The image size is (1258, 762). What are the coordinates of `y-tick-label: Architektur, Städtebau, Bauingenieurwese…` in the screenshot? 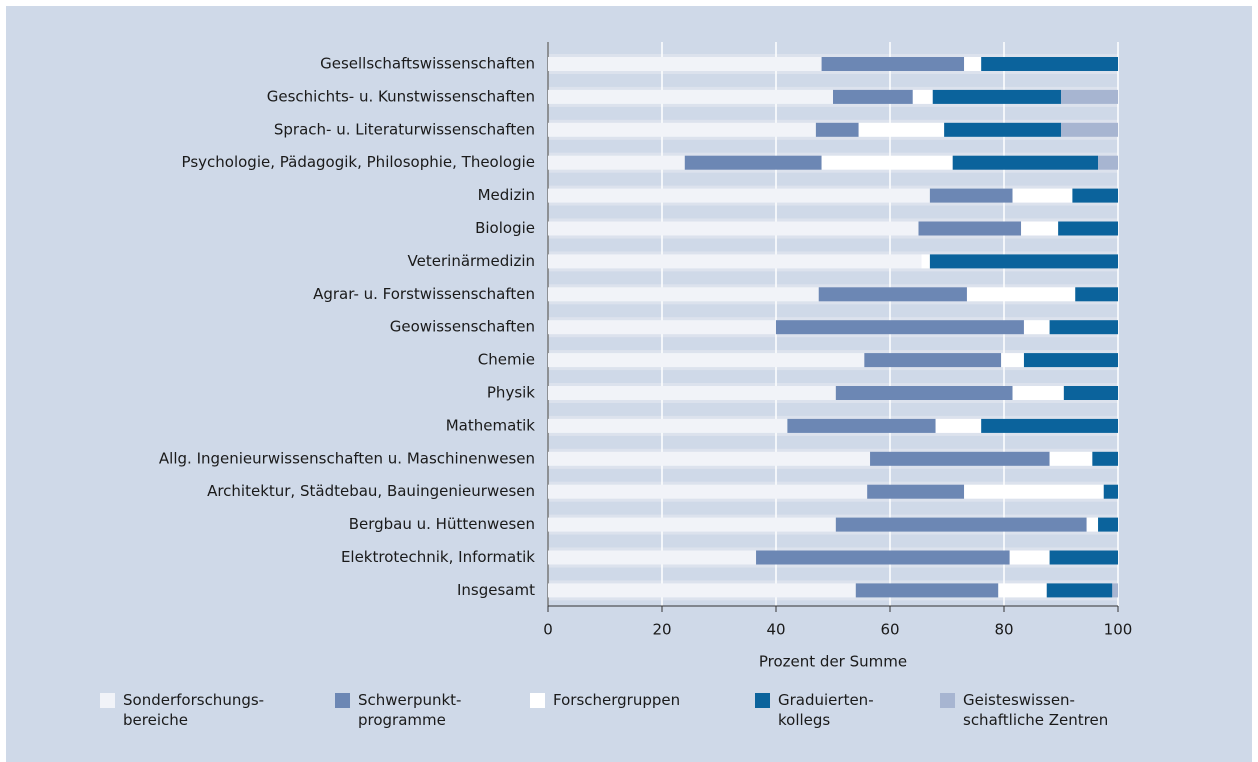 It's located at (371, 491).